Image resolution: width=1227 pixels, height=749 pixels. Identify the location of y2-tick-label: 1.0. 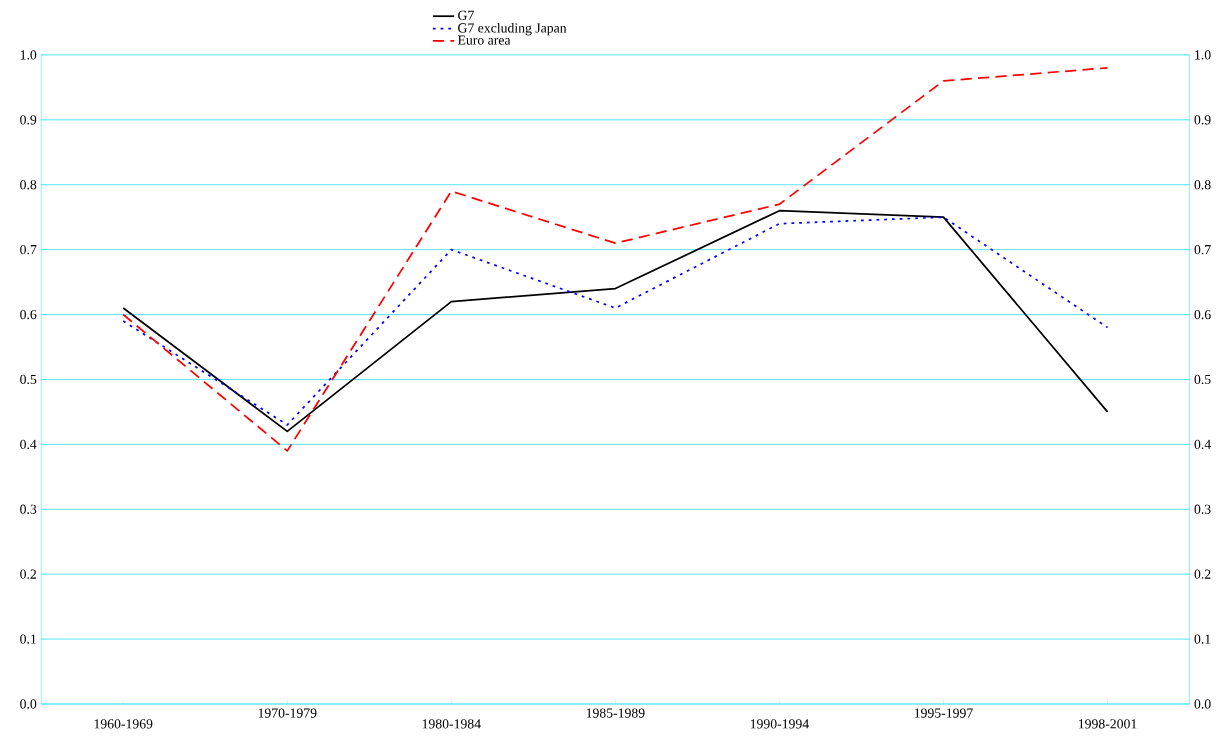
(1203, 55).